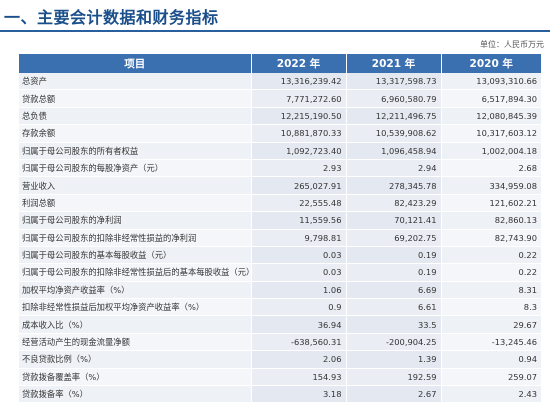  Describe the element at coordinates (393, 151) in the screenshot. I see `cell-value: 1,096,458.94` at that location.